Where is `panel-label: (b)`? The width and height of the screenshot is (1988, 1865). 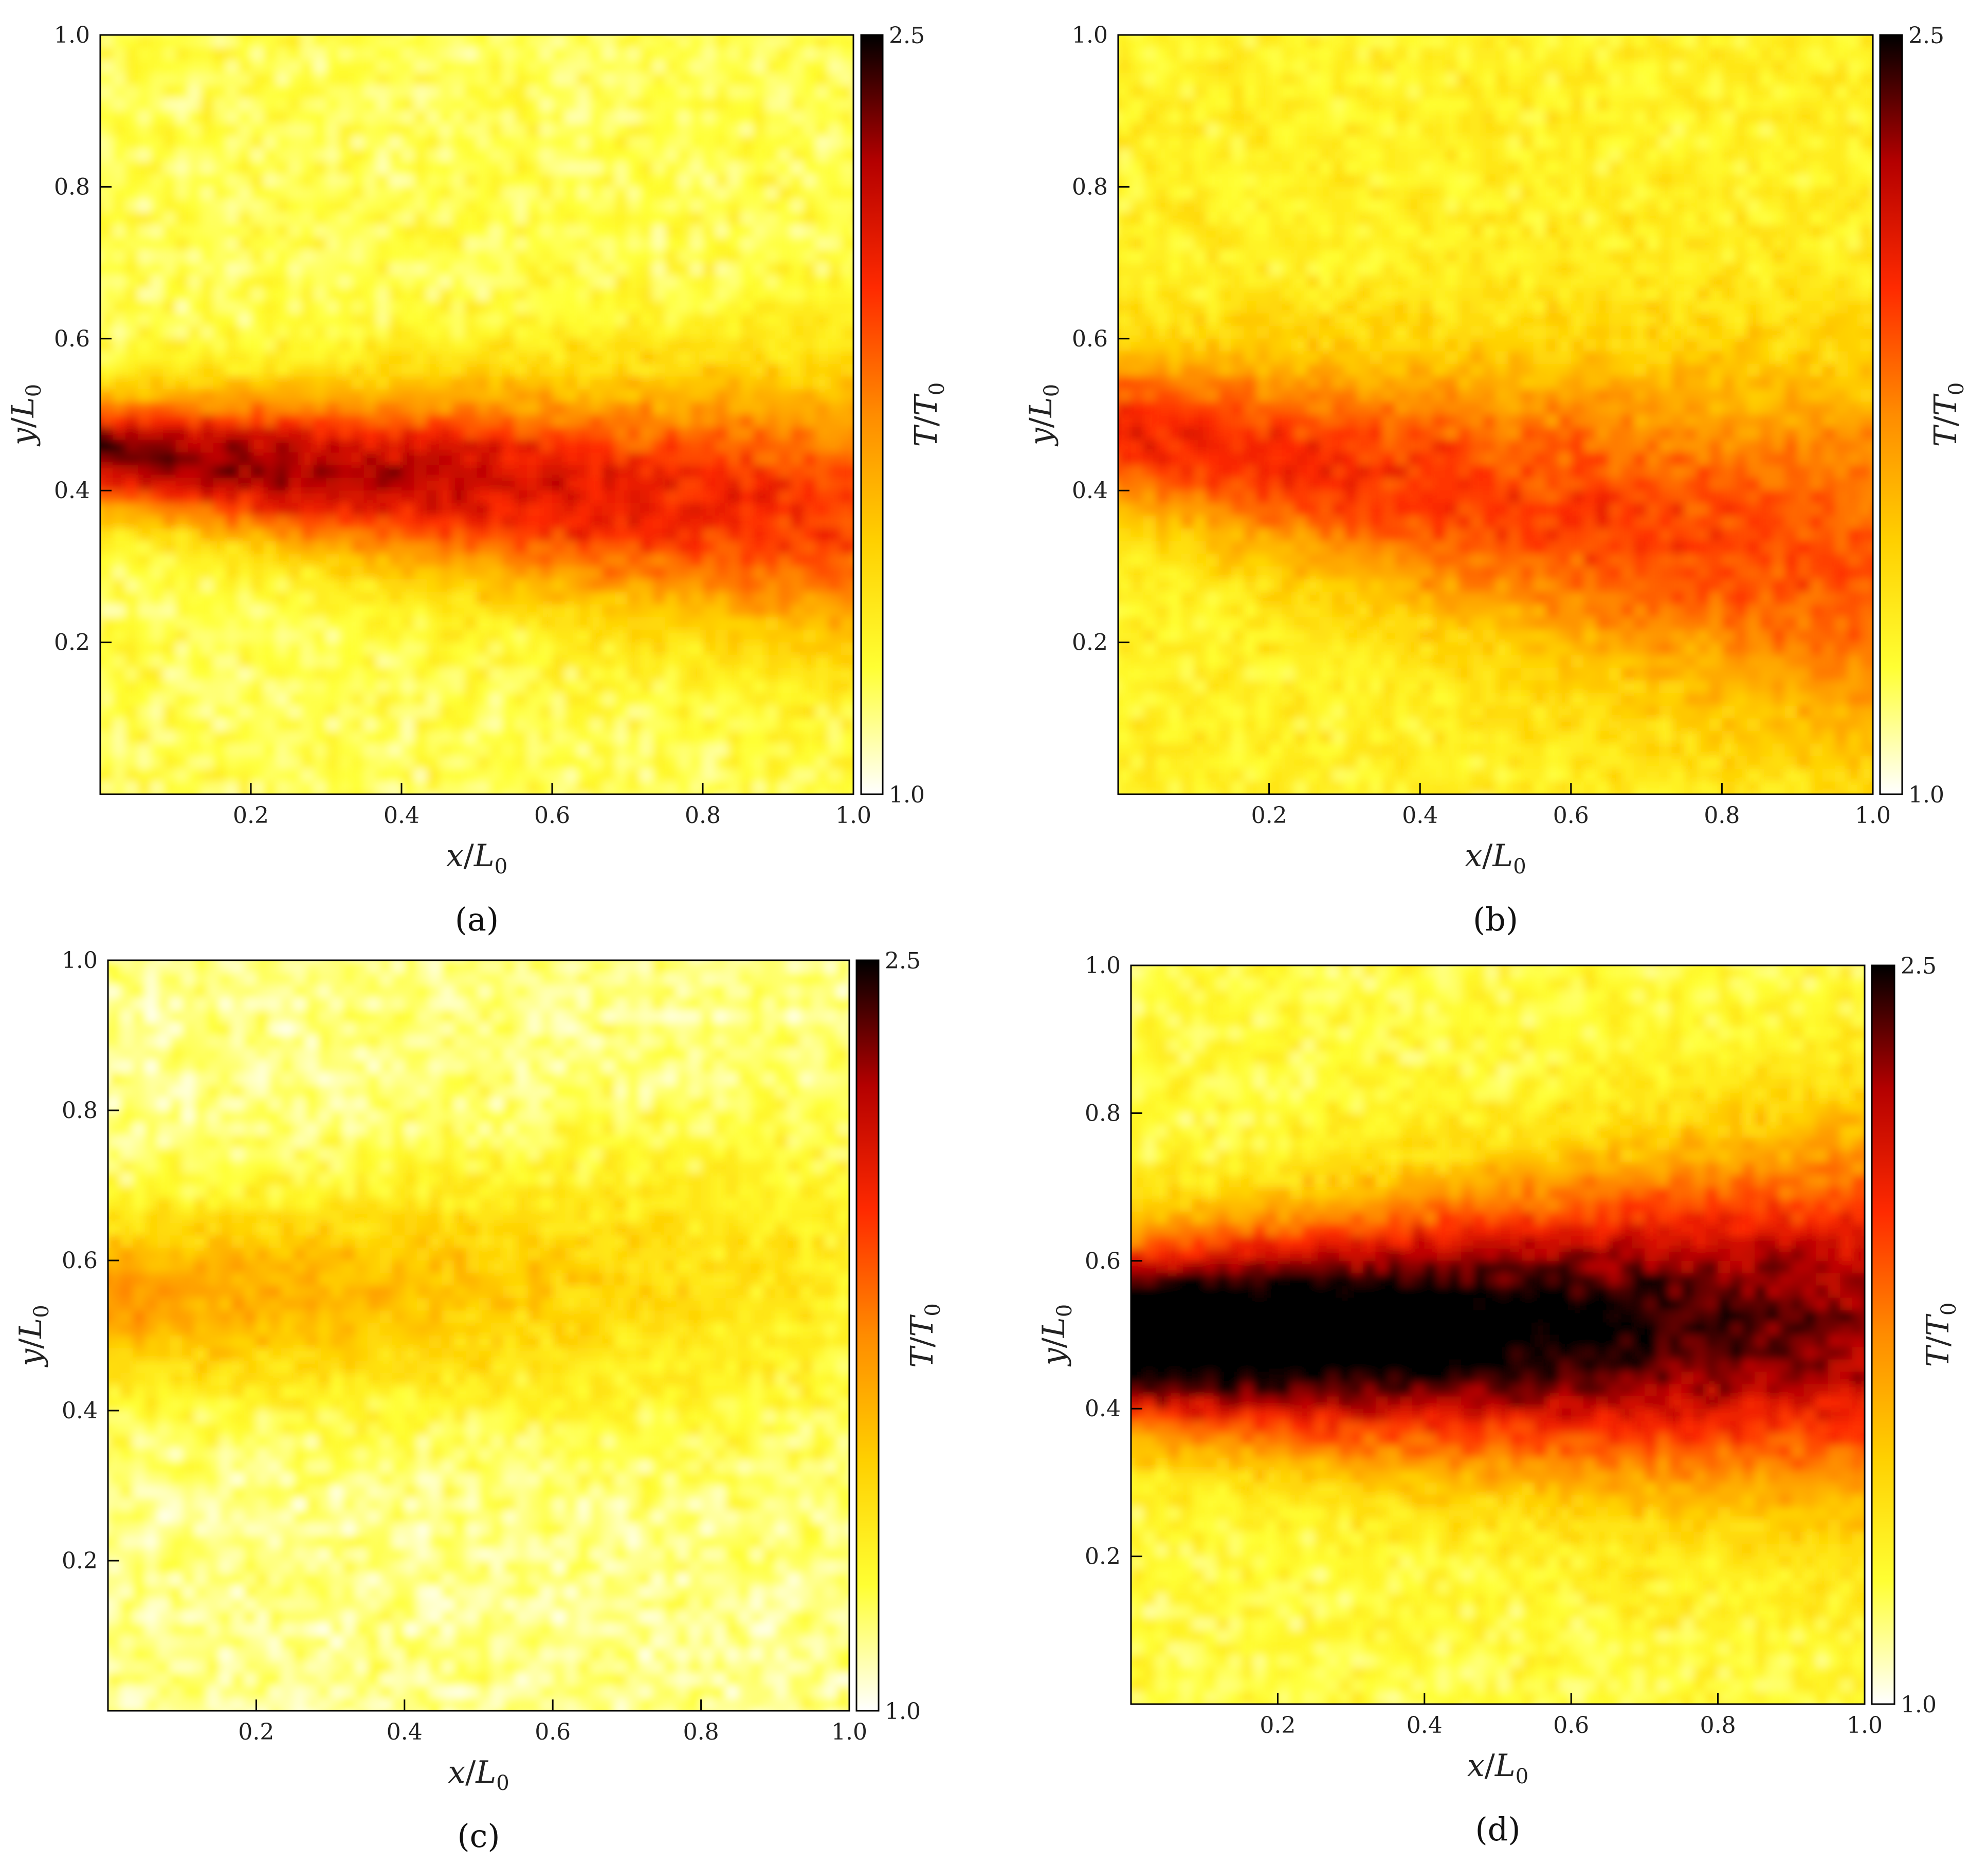 panel-label: (b) is located at coordinates (1495, 919).